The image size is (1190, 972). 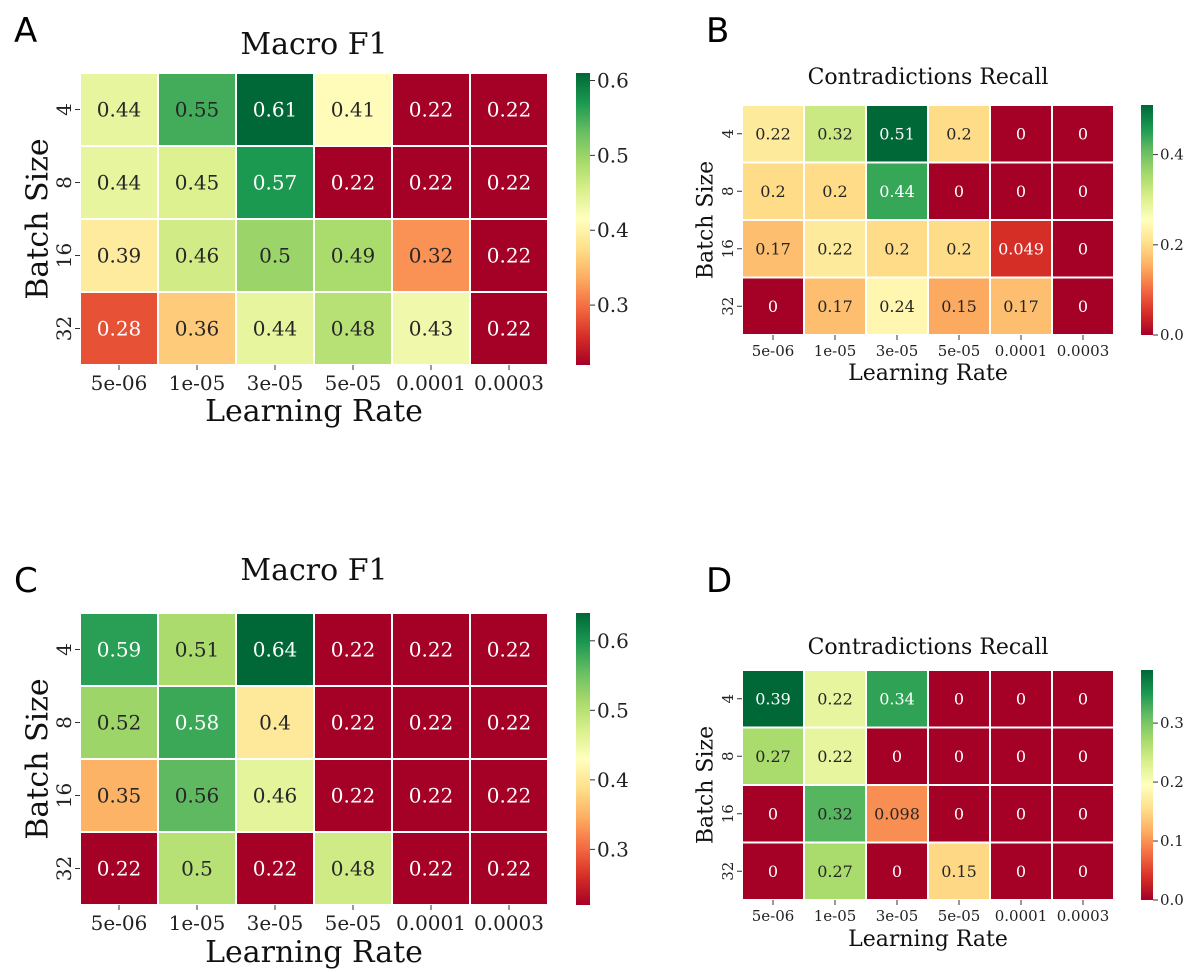 What do you see at coordinates (353, 383) in the screenshot?
I see `x-tick-label: 5e-05` at bounding box center [353, 383].